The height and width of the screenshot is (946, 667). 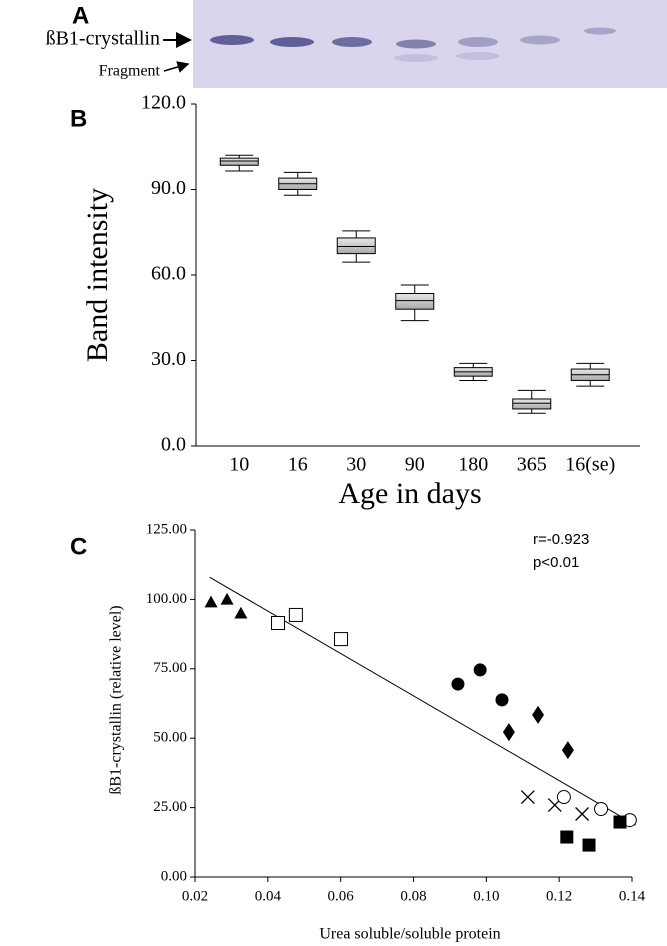 What do you see at coordinates (268, 896) in the screenshot?
I see `x-tick-label: 0.04` at bounding box center [268, 896].